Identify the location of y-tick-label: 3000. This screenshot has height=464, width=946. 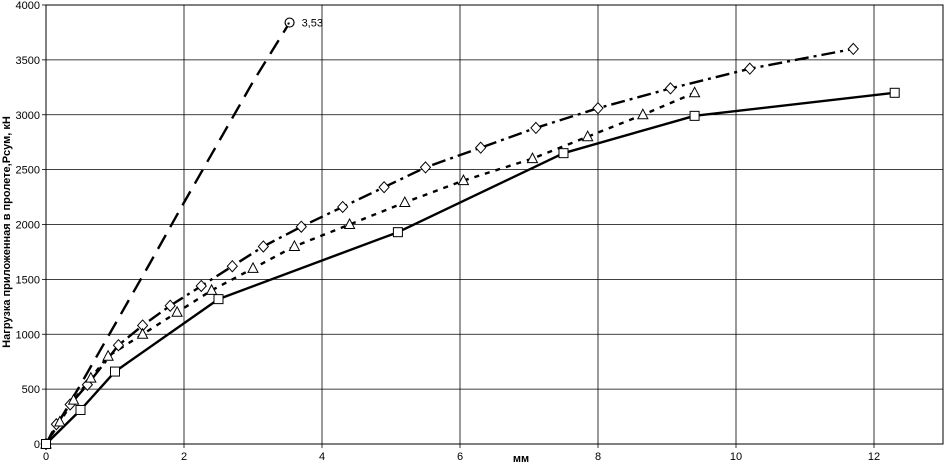
(28, 116).